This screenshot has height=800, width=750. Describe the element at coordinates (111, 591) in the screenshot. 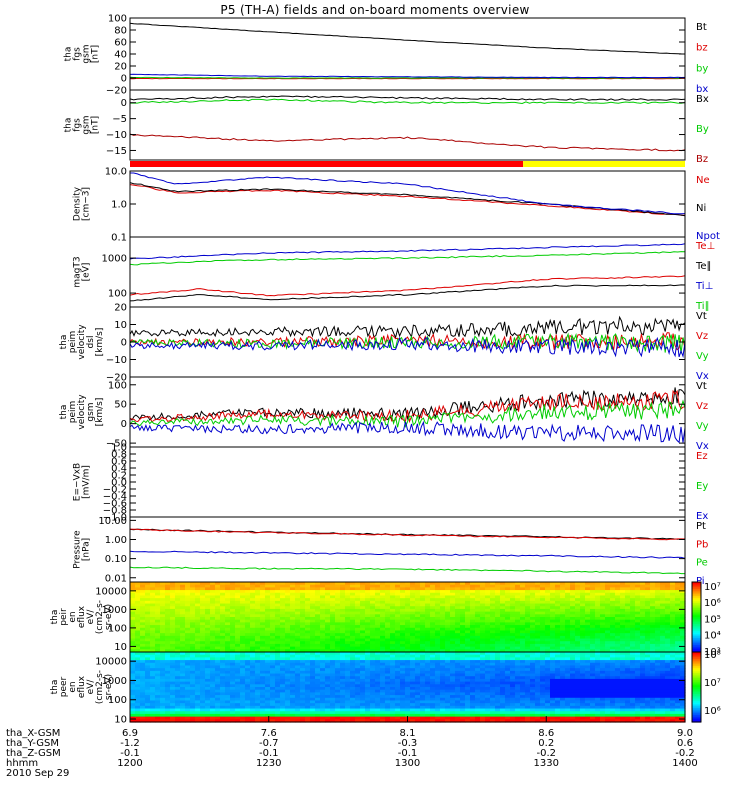

I see `y-tick-label: 10000` at that location.